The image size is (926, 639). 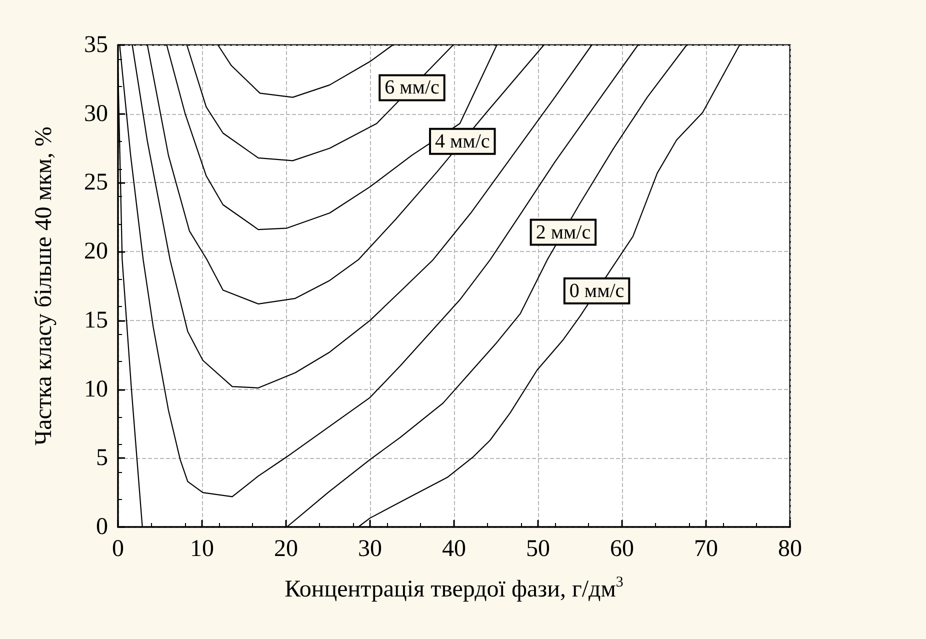 What do you see at coordinates (454, 549) in the screenshot?
I see `x-tick-label: 40` at bounding box center [454, 549].